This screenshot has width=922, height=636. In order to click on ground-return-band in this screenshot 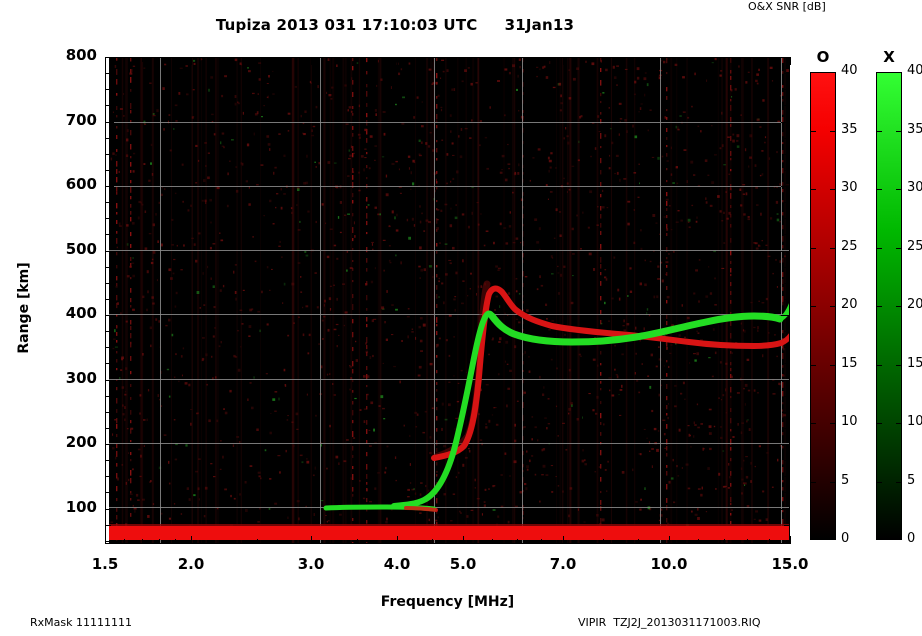, I will do `click(447, 533)`.